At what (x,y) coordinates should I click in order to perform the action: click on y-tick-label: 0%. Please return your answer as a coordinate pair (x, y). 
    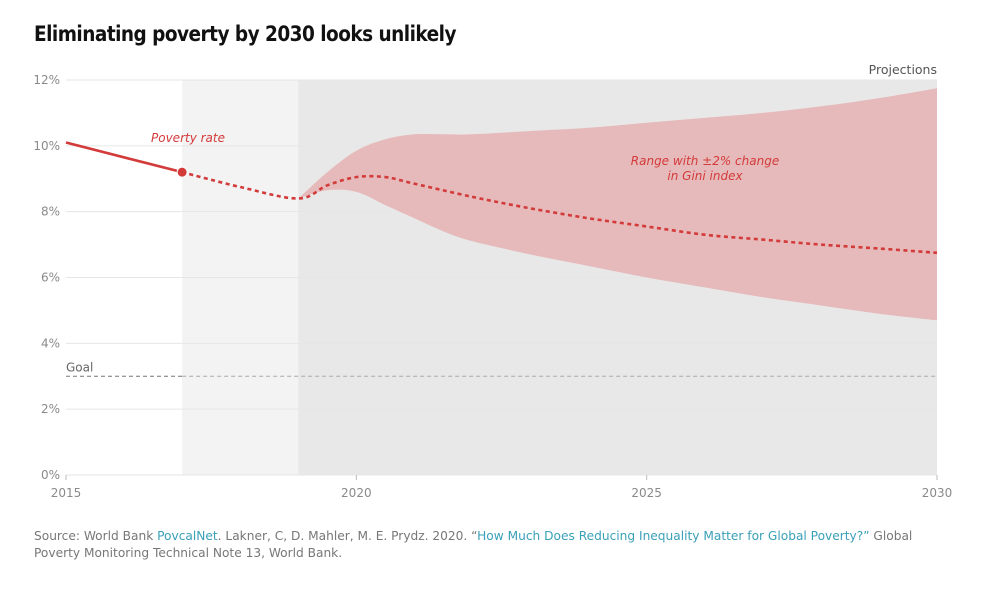
    Looking at the image, I should click on (50, 475).